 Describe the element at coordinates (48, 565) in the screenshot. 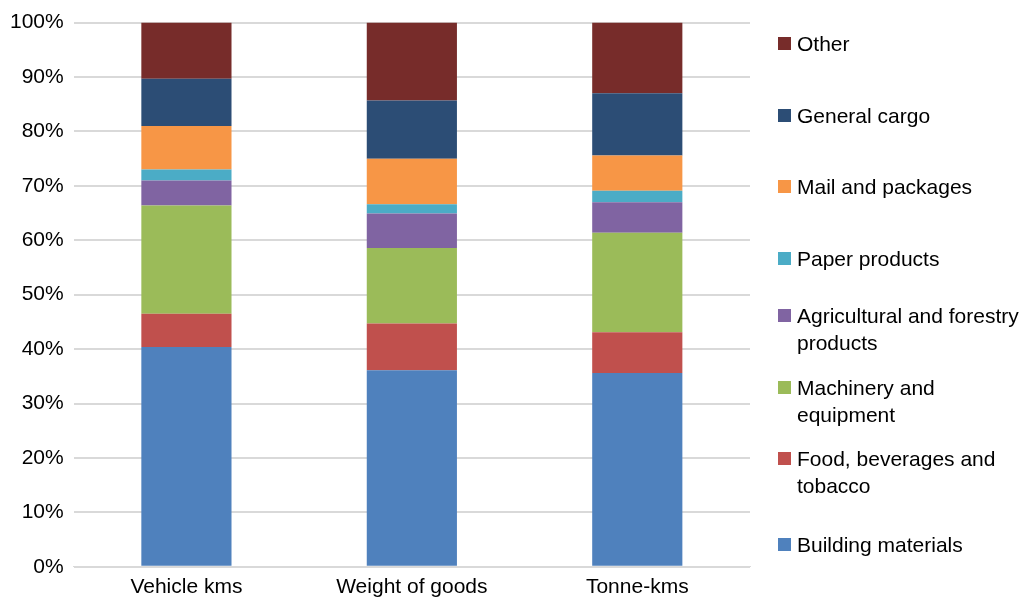

I see `y-tick-label: 0%` at that location.